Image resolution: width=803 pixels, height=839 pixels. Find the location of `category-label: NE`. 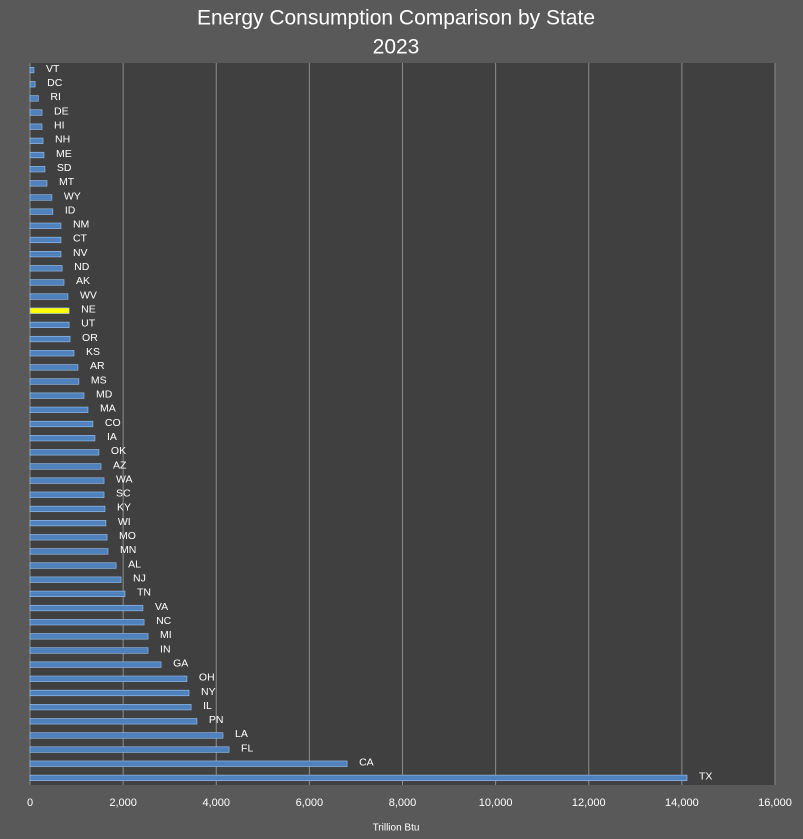

category-label: NE is located at coordinates (88, 310).